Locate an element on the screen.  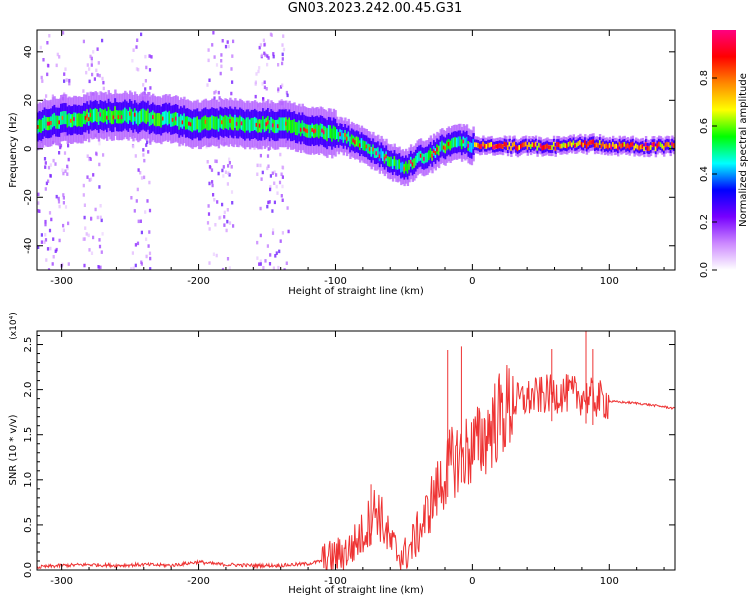
snr-ytick-label: 0.0 is located at coordinates (28, 570).